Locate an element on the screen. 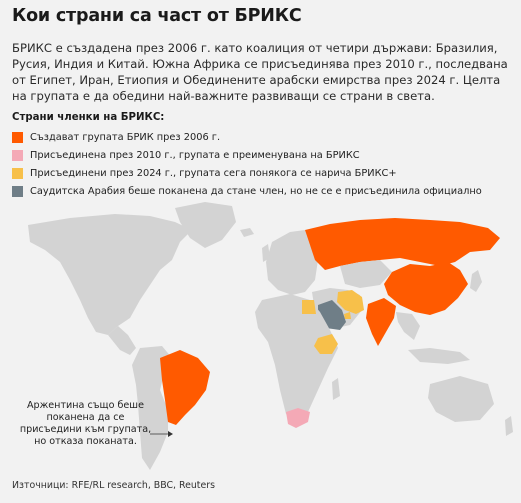 The width and height of the screenshot is (521, 503). map-greenland is located at coordinates (205, 225).